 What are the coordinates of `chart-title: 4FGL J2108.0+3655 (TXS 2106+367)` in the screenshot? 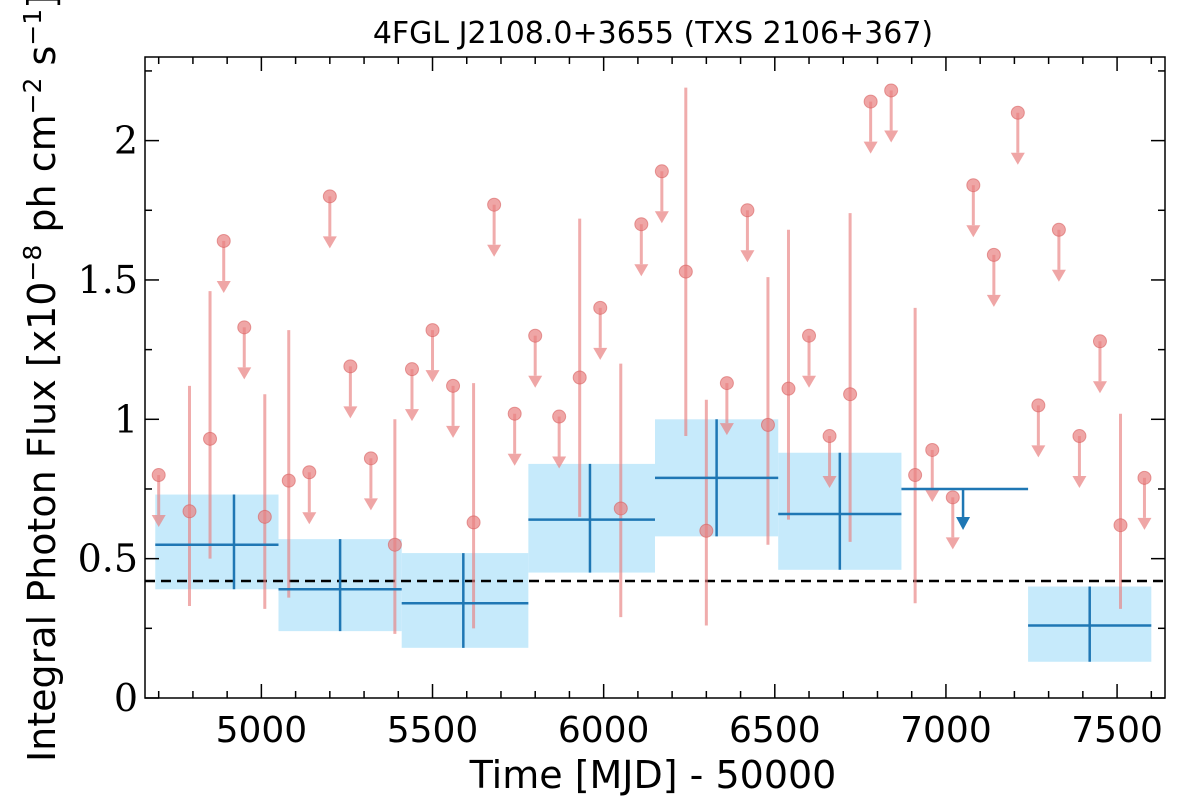 It's located at (653, 33).